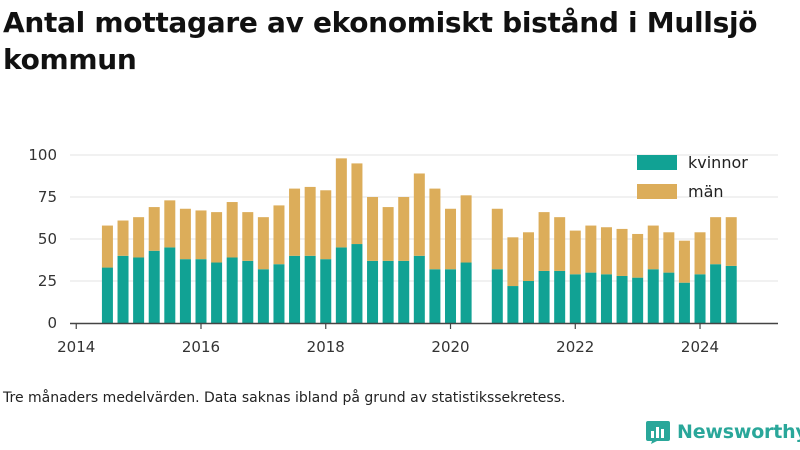 Image resolution: width=800 pixels, height=450 pixels. I want to click on x-tick-label: 2022, so click(575, 347).